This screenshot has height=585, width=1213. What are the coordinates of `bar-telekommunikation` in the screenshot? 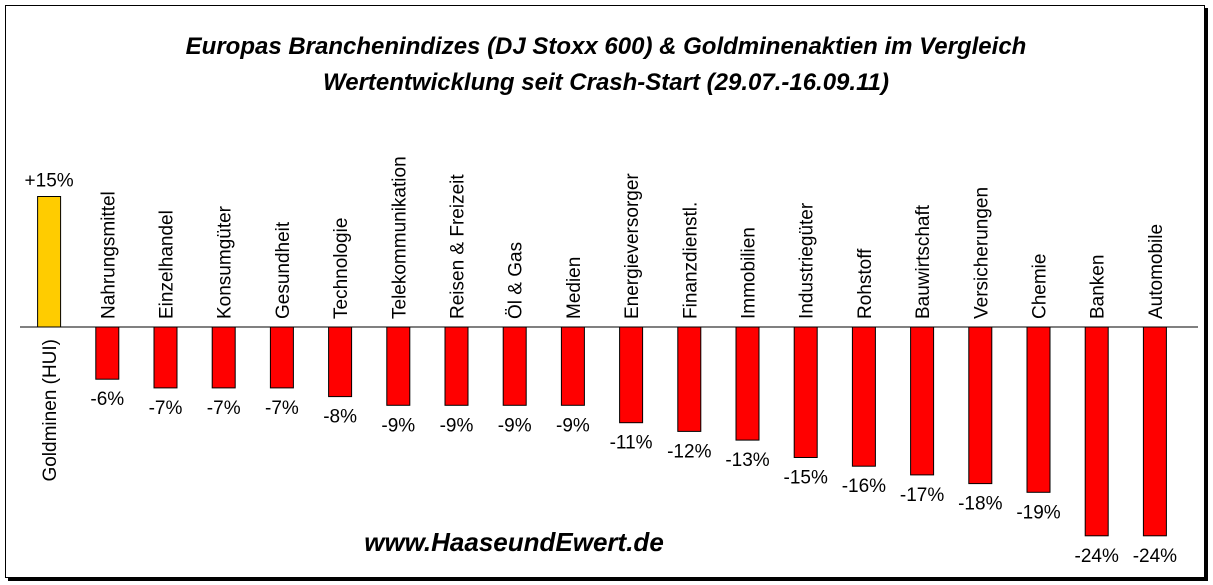 It's located at (398, 366).